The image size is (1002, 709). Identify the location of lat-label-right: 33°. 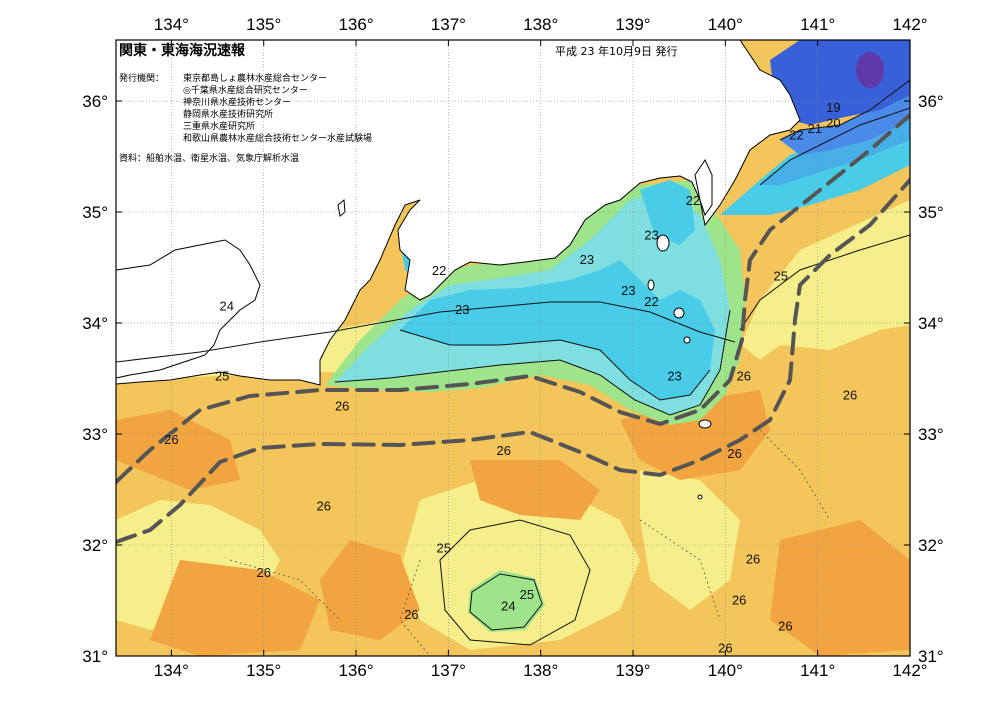
(931, 434).